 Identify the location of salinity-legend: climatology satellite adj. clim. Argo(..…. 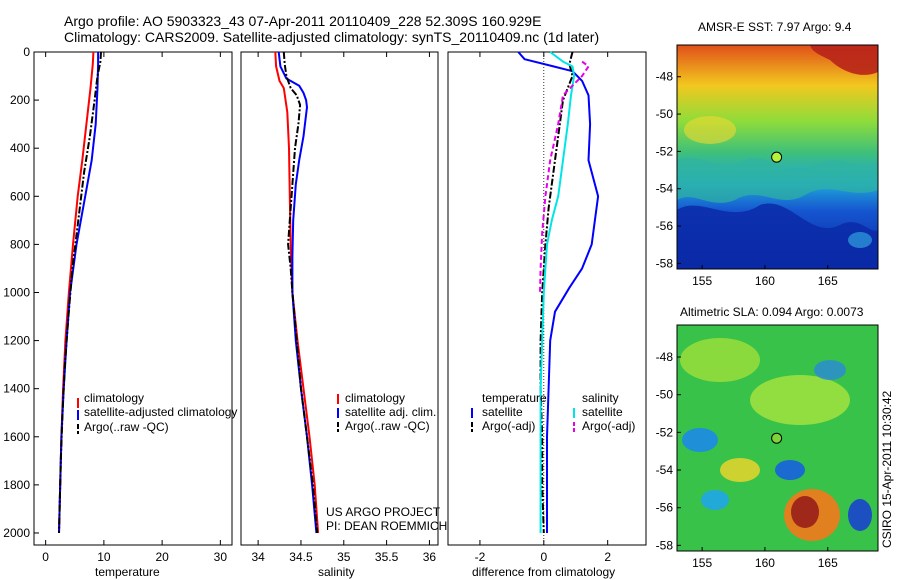
(386, 412).